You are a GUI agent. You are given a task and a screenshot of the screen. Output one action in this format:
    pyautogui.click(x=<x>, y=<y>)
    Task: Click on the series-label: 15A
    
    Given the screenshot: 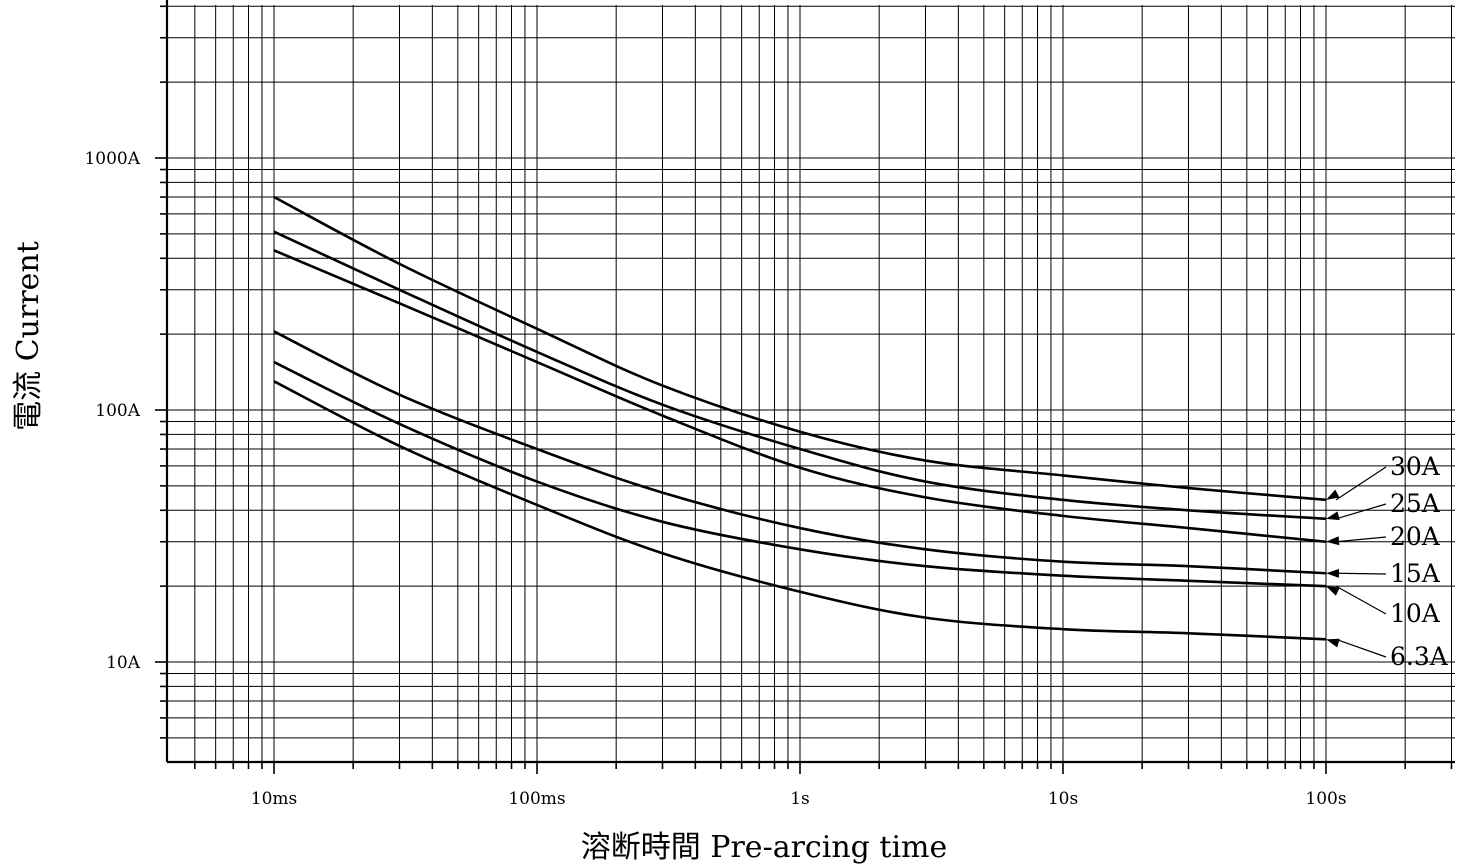 What is the action you would take?
    pyautogui.click(x=1415, y=573)
    